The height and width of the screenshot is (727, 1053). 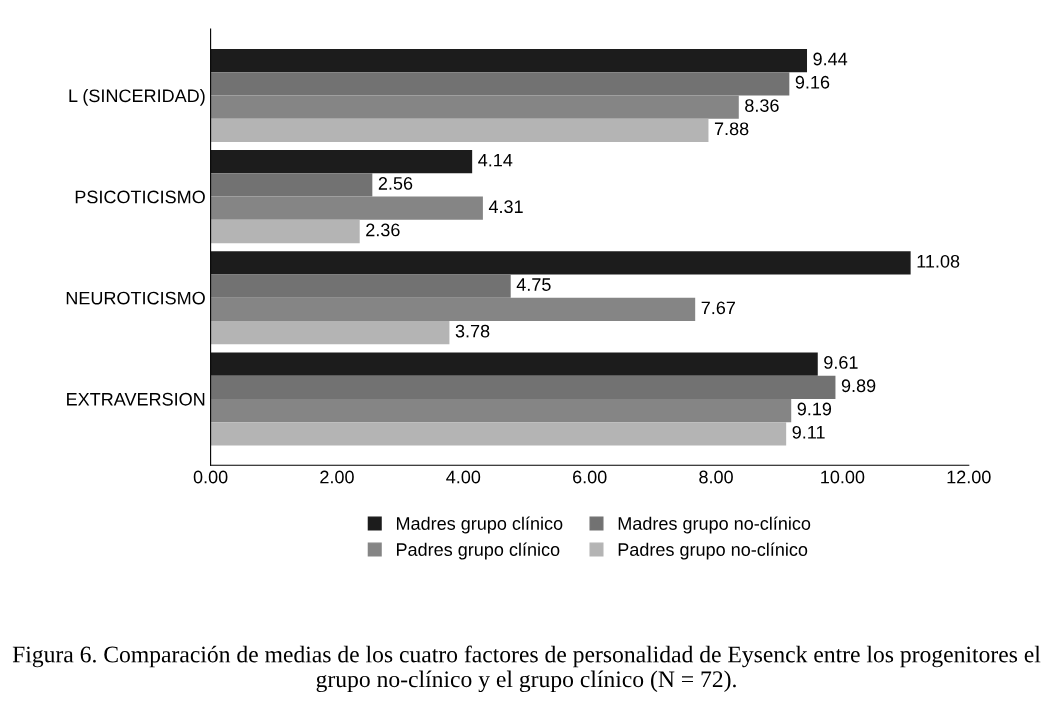 I want to click on data-label: 7.88, so click(x=731, y=129).